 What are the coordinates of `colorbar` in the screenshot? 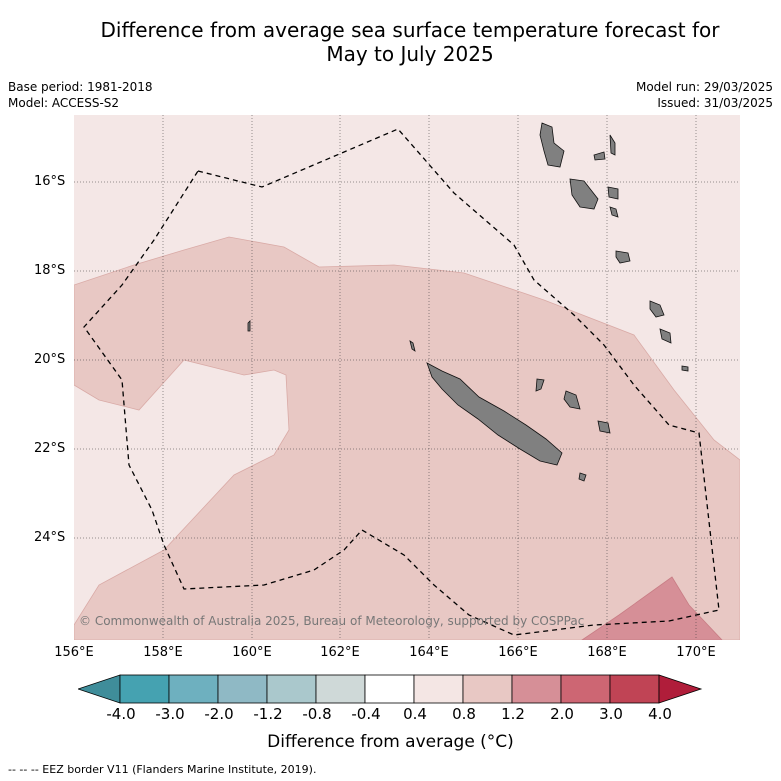 It's located at (390, 689).